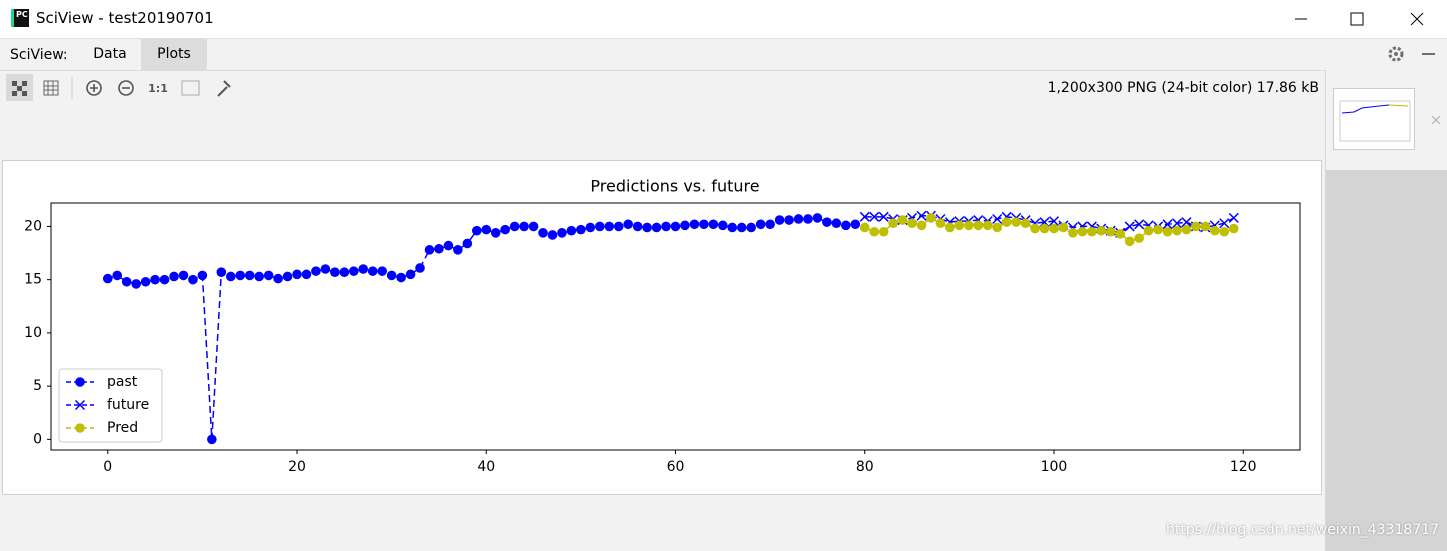 The width and height of the screenshot is (1447, 551). What do you see at coordinates (94, 88) in the screenshot?
I see `zoom-in` at bounding box center [94, 88].